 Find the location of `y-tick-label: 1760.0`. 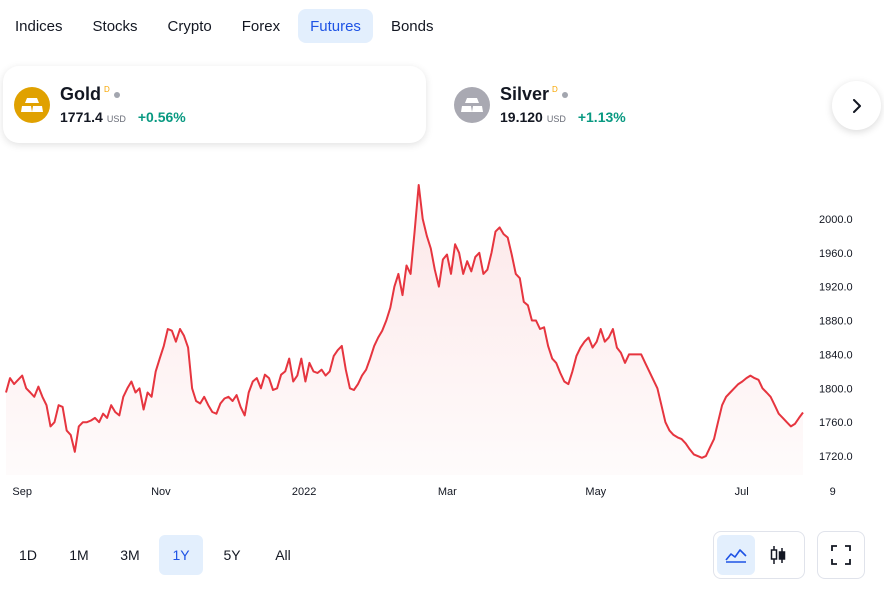

y-tick-label: 1760.0 is located at coordinates (836, 423).